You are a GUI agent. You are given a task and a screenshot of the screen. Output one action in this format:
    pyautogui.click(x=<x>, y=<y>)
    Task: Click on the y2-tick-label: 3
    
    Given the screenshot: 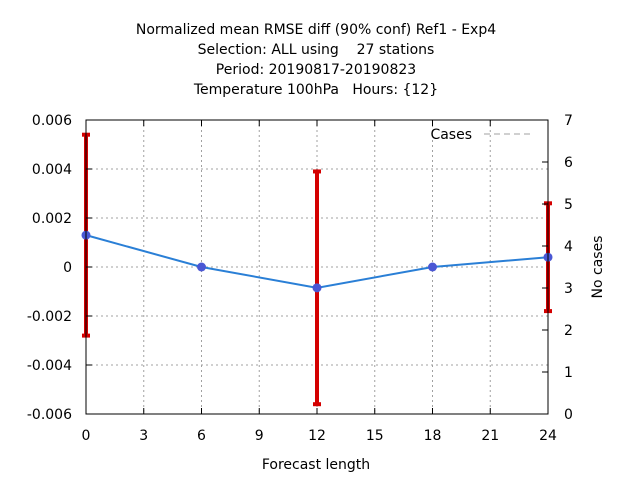 What is the action you would take?
    pyautogui.click(x=568, y=289)
    